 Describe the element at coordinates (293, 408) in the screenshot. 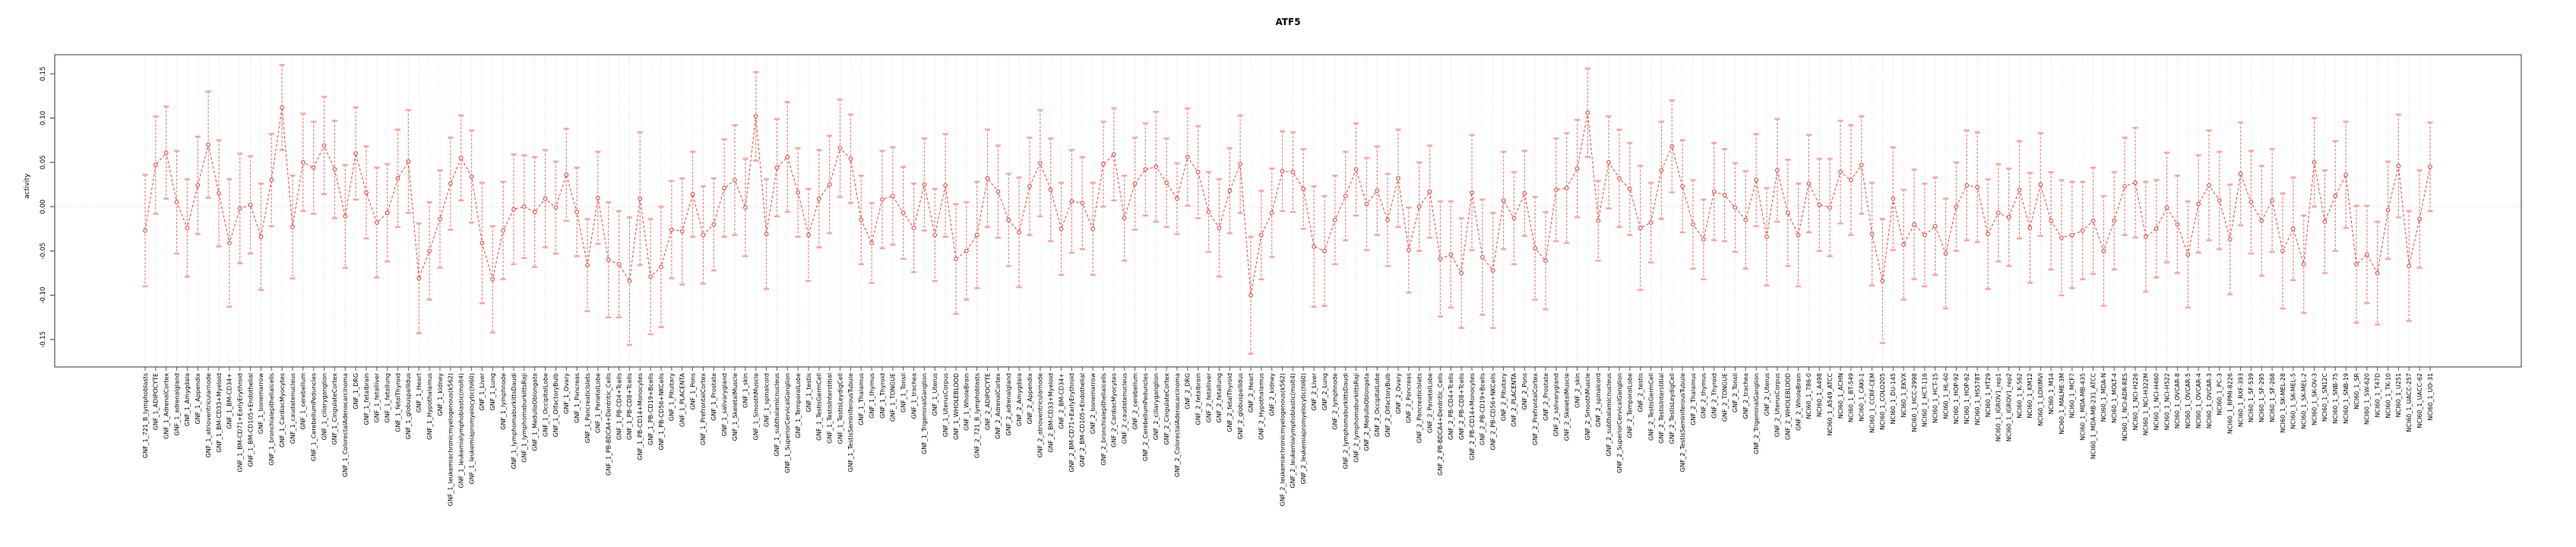

I see `sample-label: GNF_1_caudatenucleus` at that location.